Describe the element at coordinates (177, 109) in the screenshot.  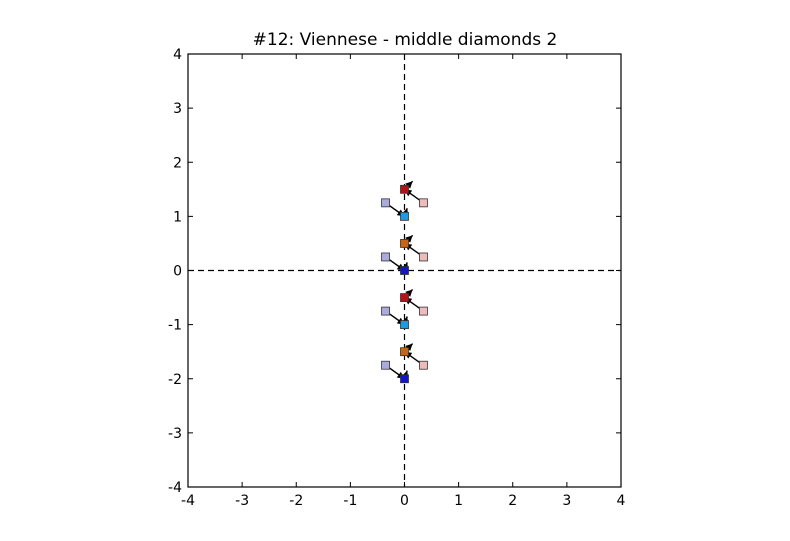
I see `y-tick-label: 3` at that location.